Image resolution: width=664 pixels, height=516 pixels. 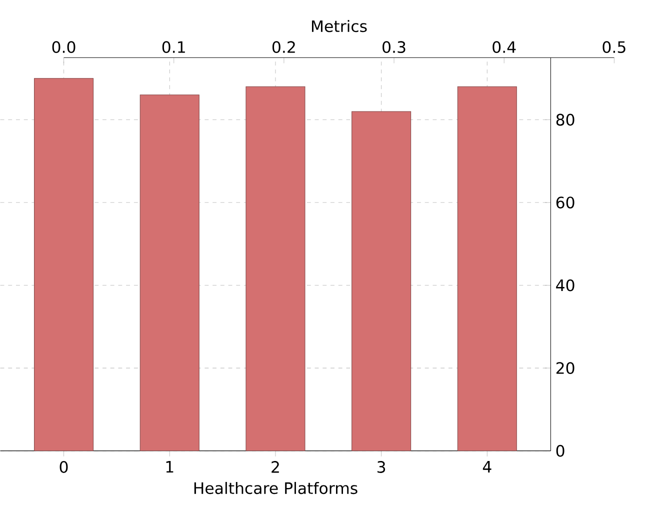 I want to click on x2-tick-label: 0.2, so click(x=283, y=46).